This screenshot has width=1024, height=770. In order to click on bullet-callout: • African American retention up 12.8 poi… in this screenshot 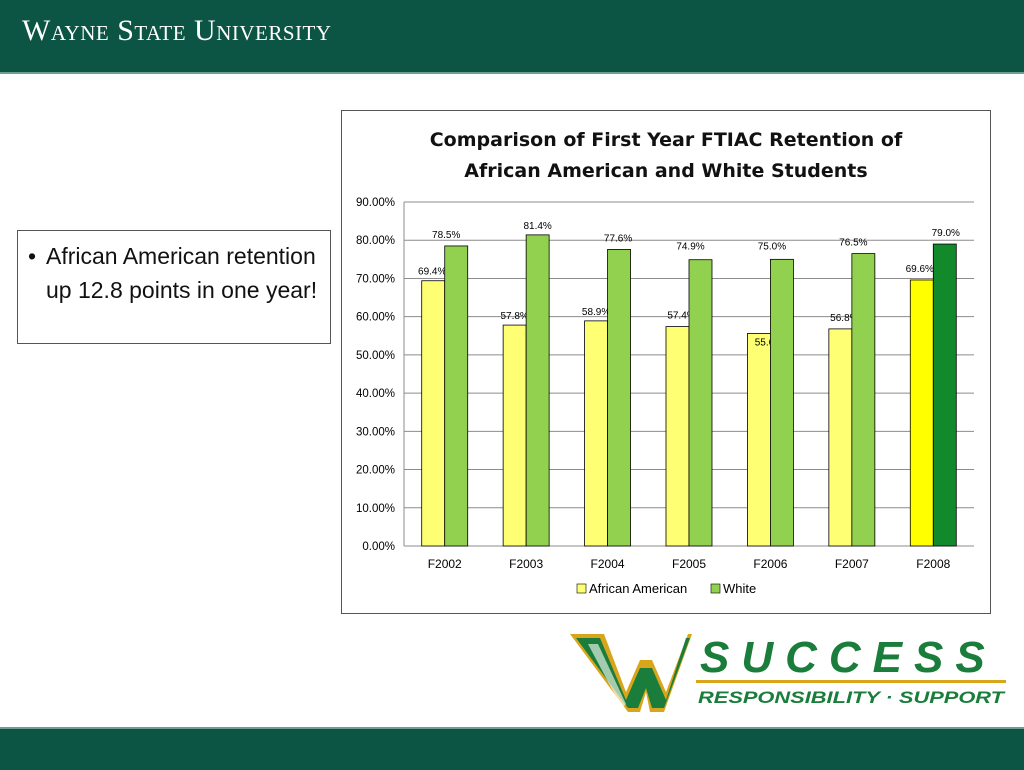, I will do `click(174, 287)`.